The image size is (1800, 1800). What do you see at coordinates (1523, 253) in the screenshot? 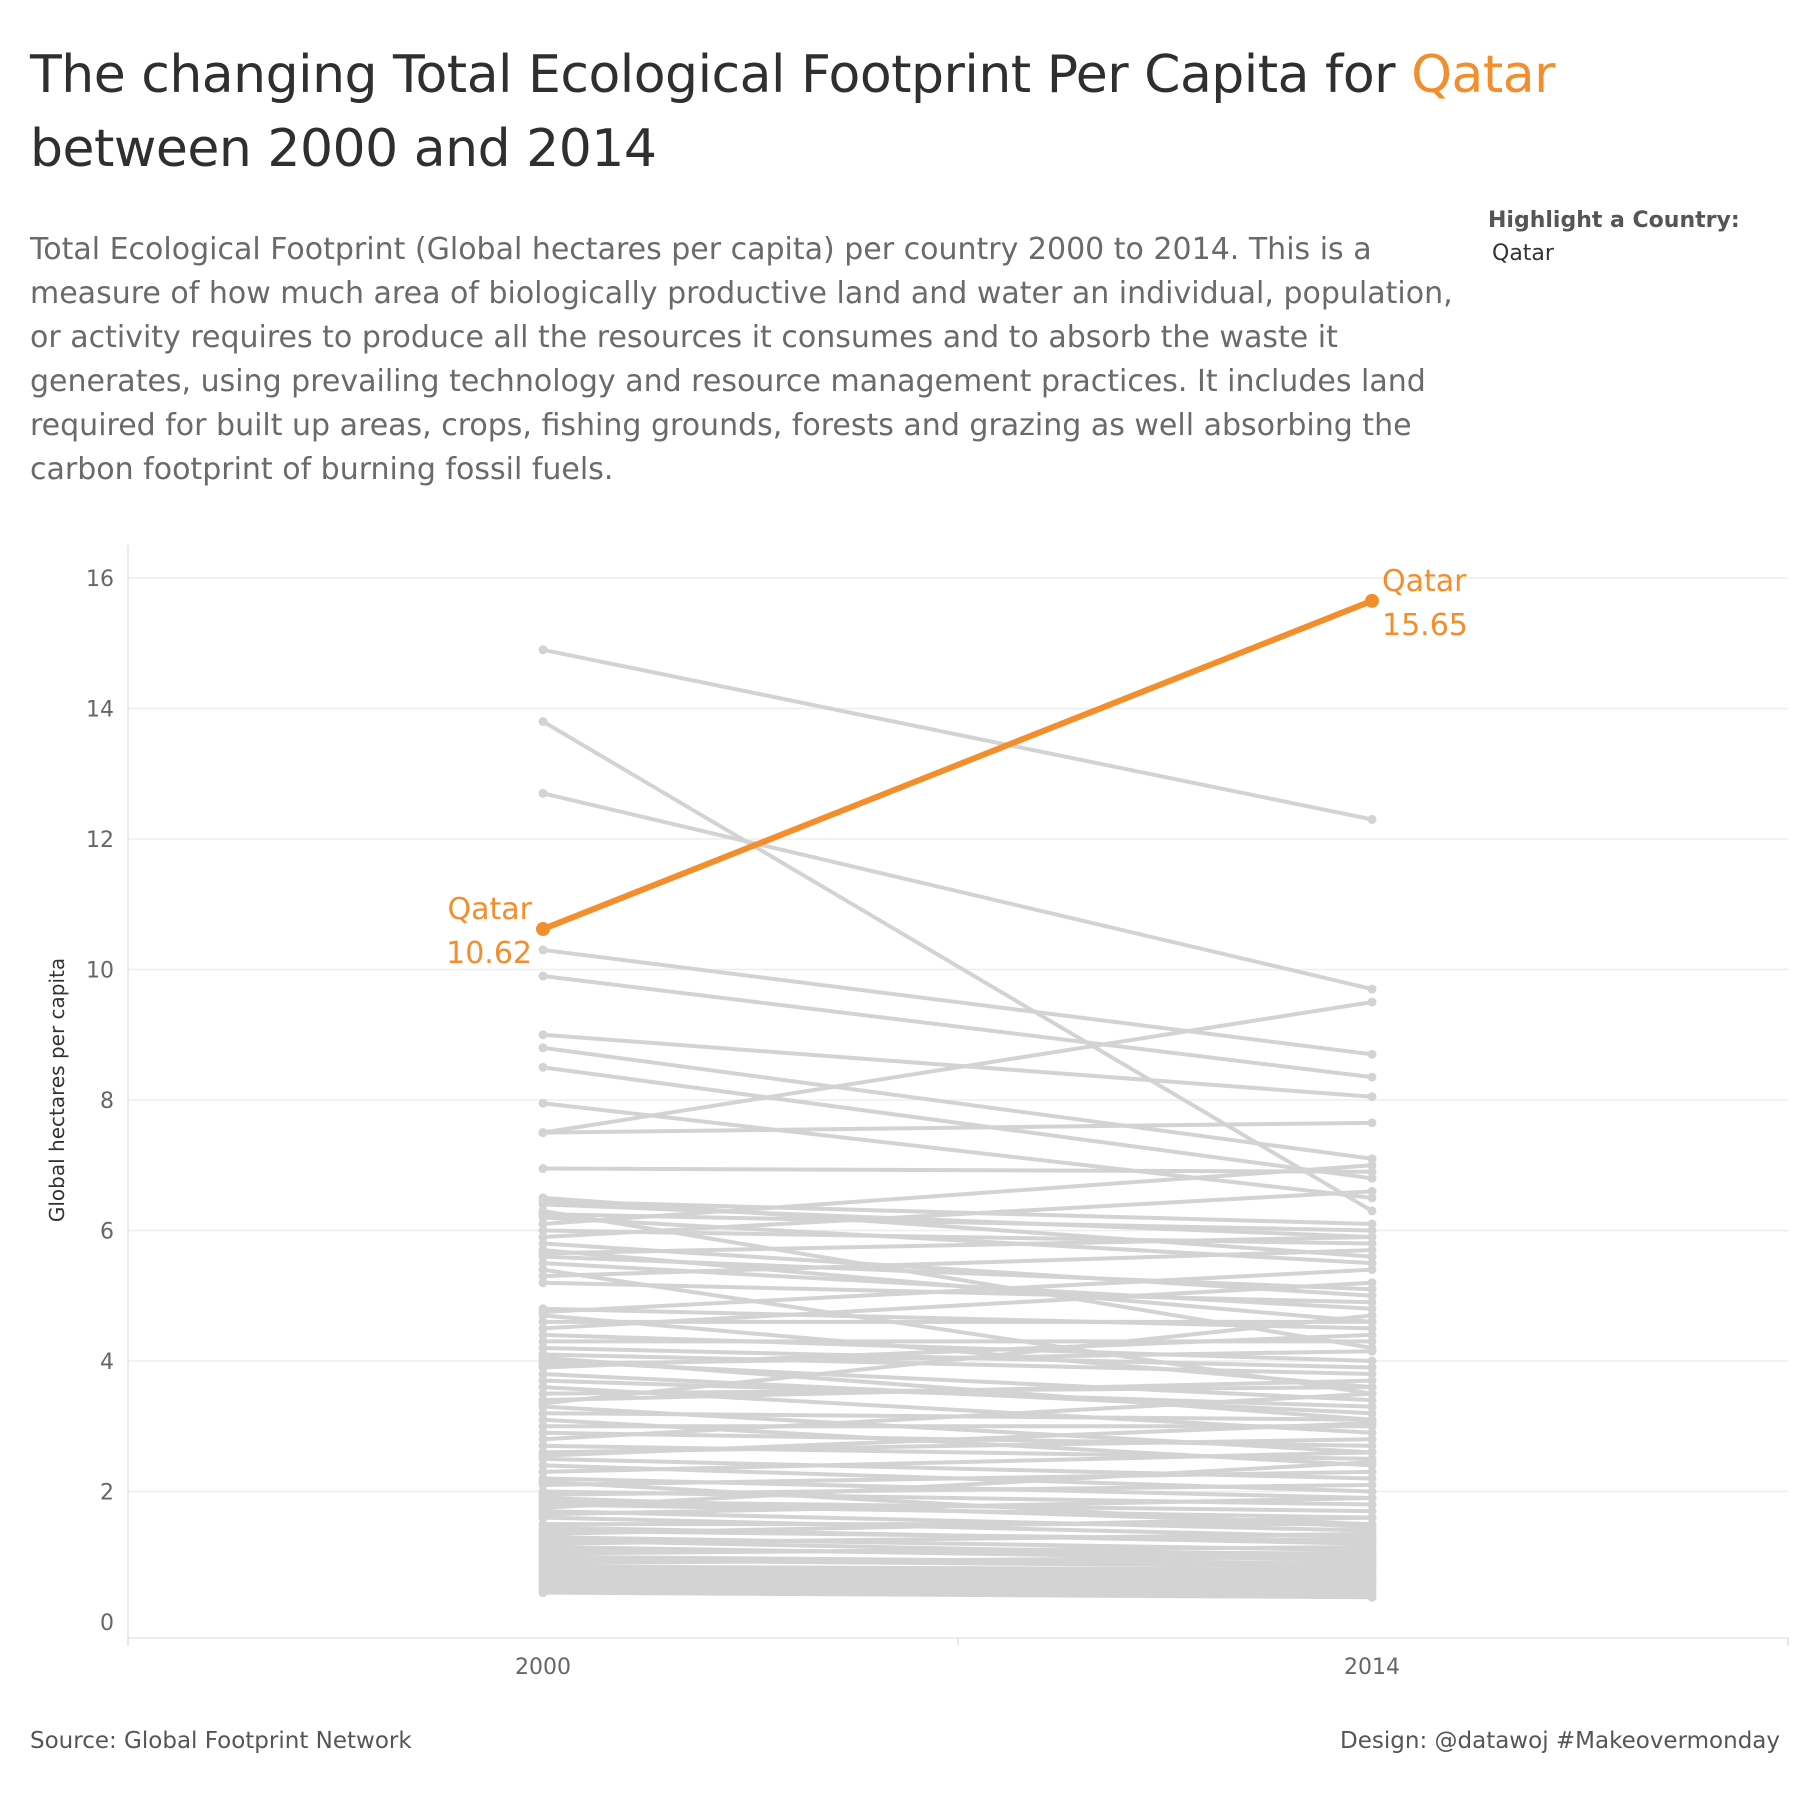
I see `filter-value: Qatar` at bounding box center [1523, 253].